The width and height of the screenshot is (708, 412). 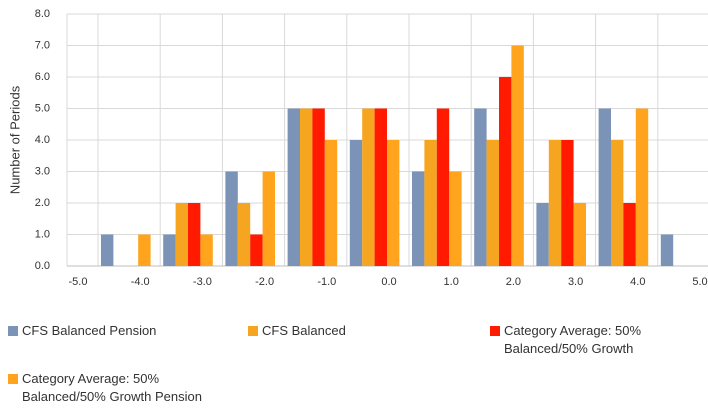 I want to click on y-tick-label: 1.0, so click(x=42, y=234).